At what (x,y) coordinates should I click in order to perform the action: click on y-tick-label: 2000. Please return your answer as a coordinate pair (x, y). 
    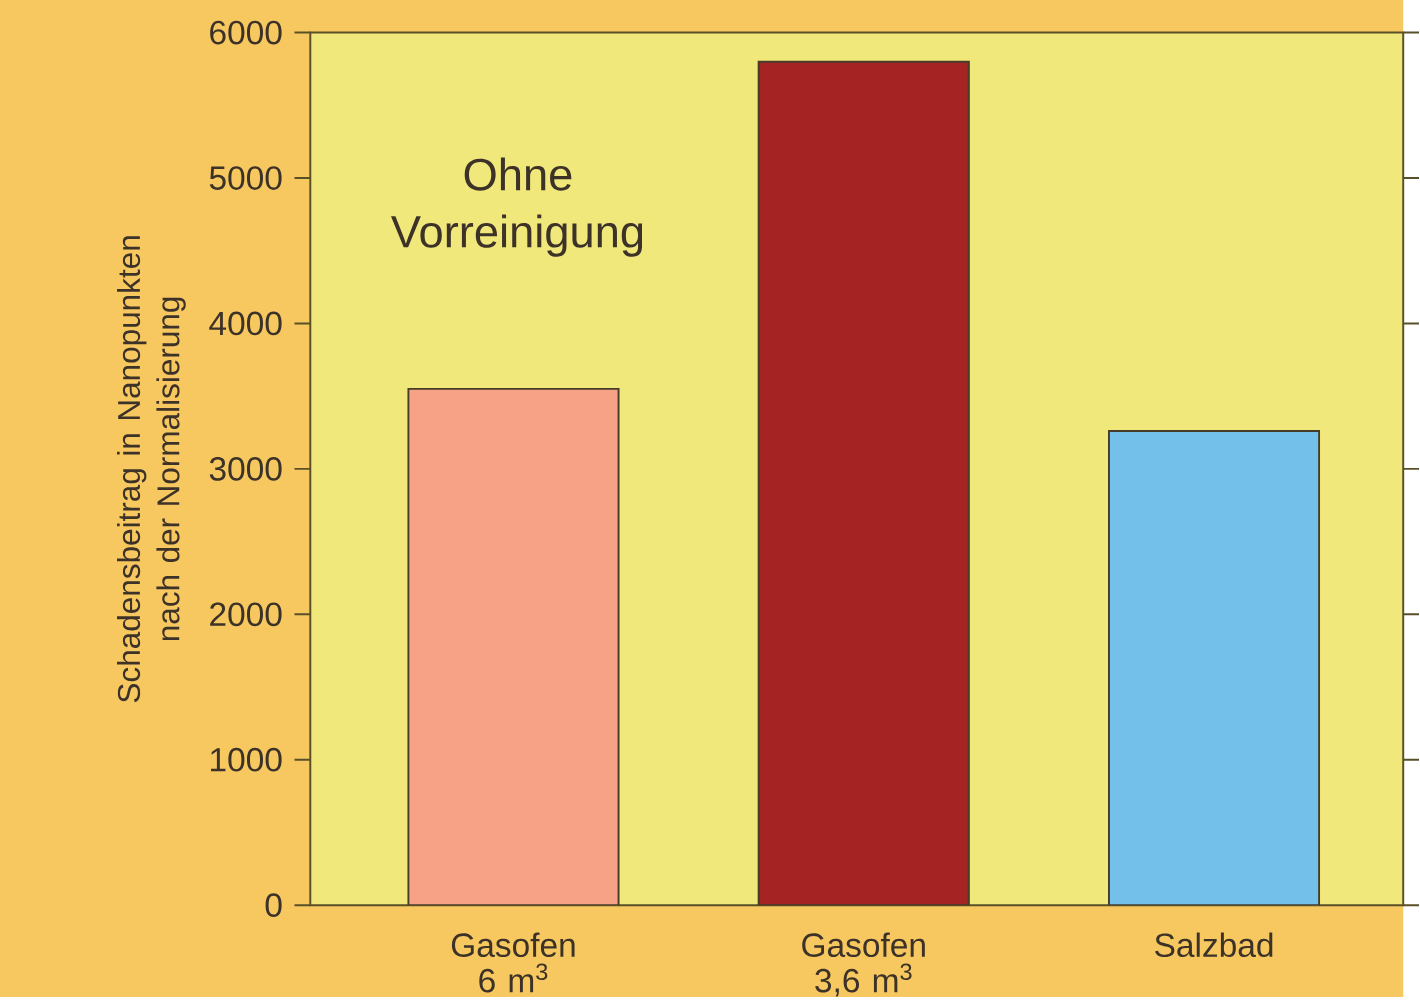
    Looking at the image, I should click on (246, 614).